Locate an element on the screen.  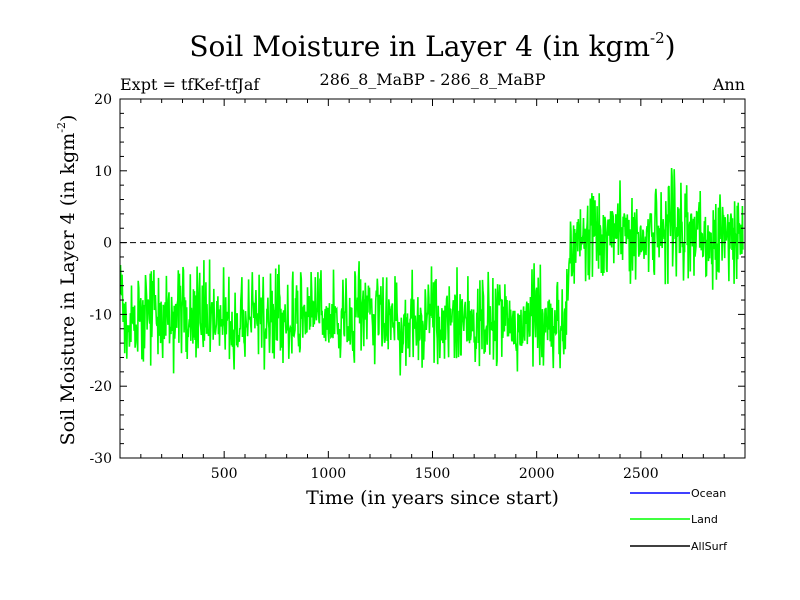
y-tick-label: 0 is located at coordinates (107, 244).